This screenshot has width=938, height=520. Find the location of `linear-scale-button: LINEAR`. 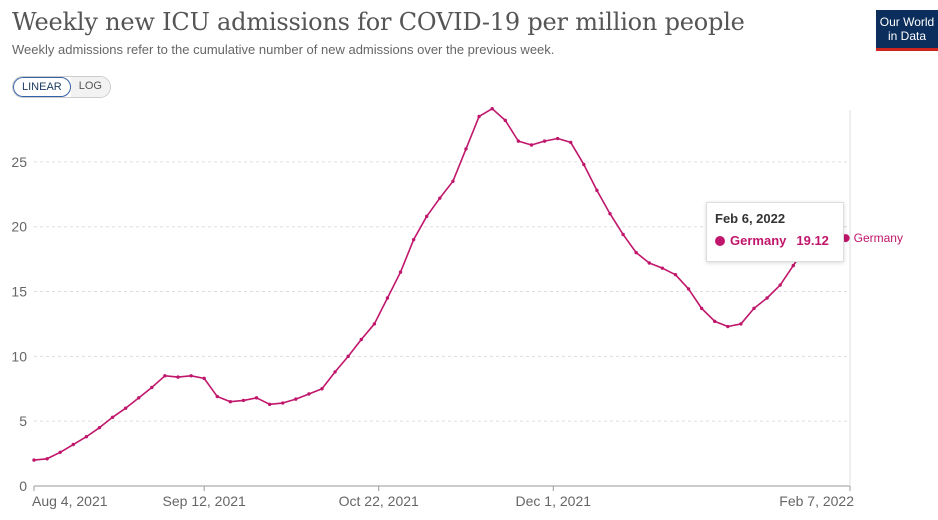

linear-scale-button: LINEAR is located at coordinates (42, 87).